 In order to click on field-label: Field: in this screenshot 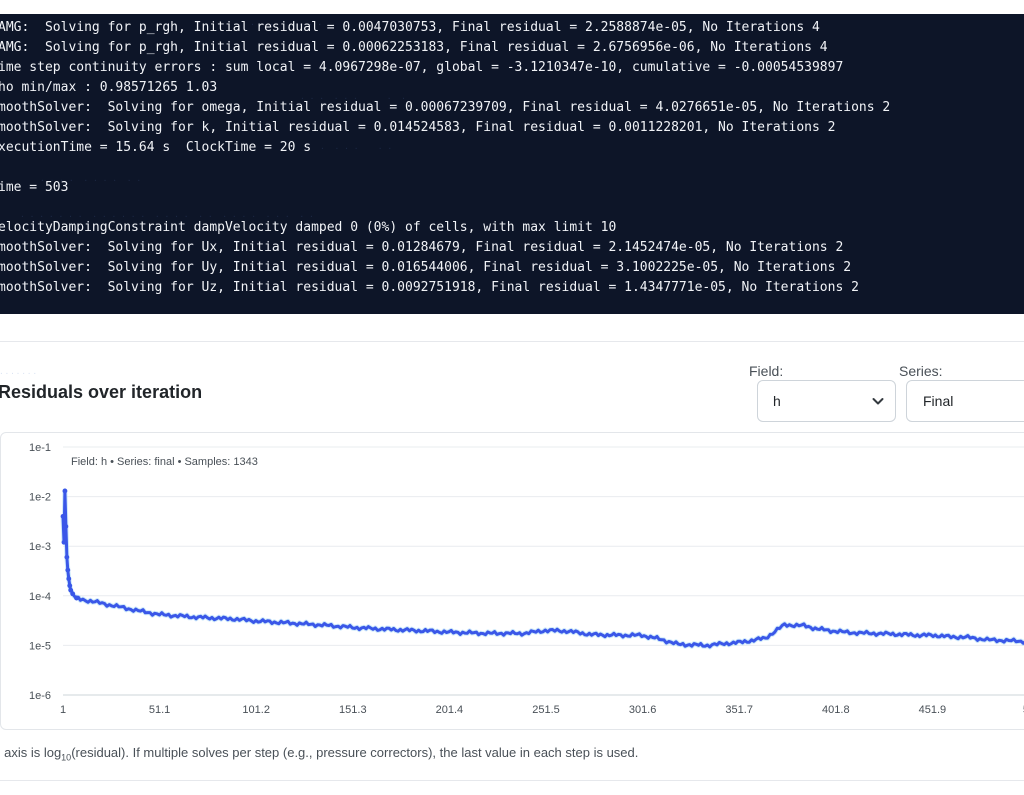, I will do `click(766, 371)`.